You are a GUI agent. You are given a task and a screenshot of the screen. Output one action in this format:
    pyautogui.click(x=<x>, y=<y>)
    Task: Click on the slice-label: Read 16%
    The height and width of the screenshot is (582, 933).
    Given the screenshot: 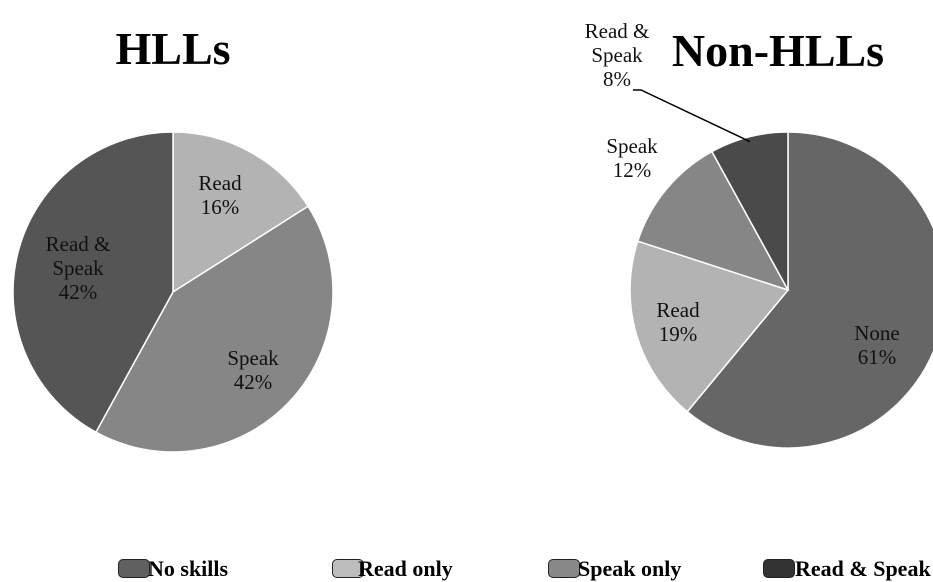 What is the action you would take?
    pyautogui.click(x=220, y=195)
    